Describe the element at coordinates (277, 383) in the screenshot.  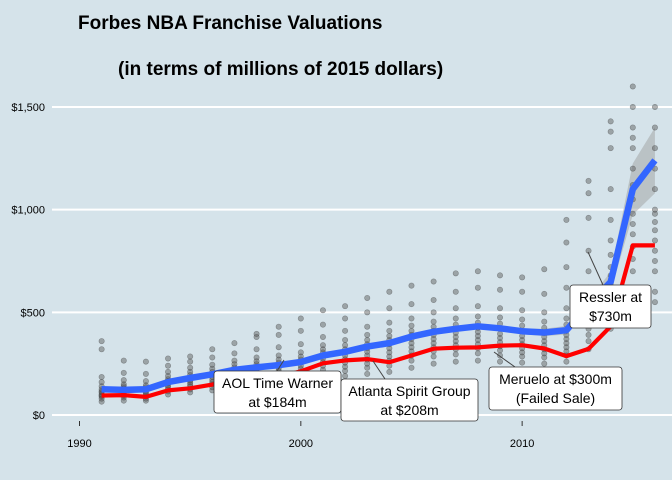
I see `annotation-text-0-0: AOL Time Warner` at that location.